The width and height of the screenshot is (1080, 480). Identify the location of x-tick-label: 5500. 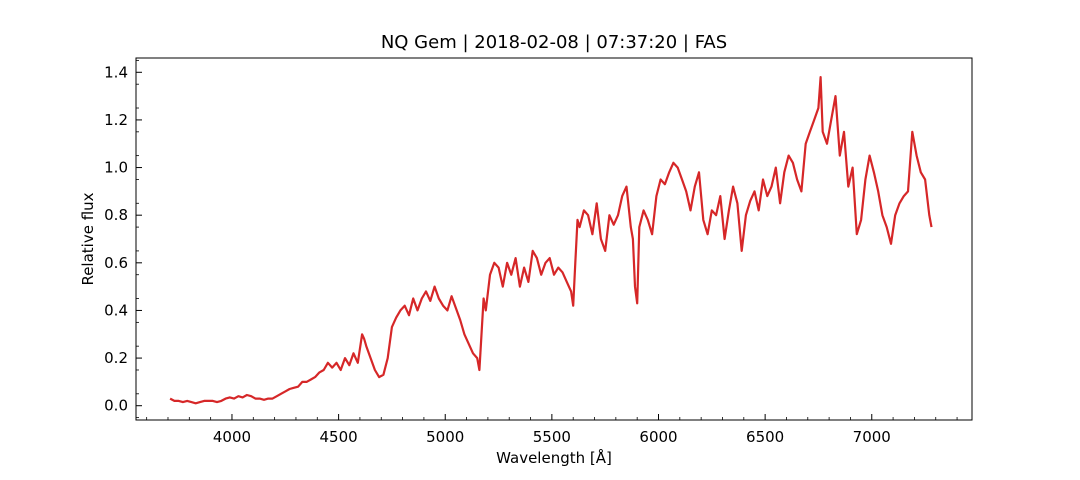
(552, 437).